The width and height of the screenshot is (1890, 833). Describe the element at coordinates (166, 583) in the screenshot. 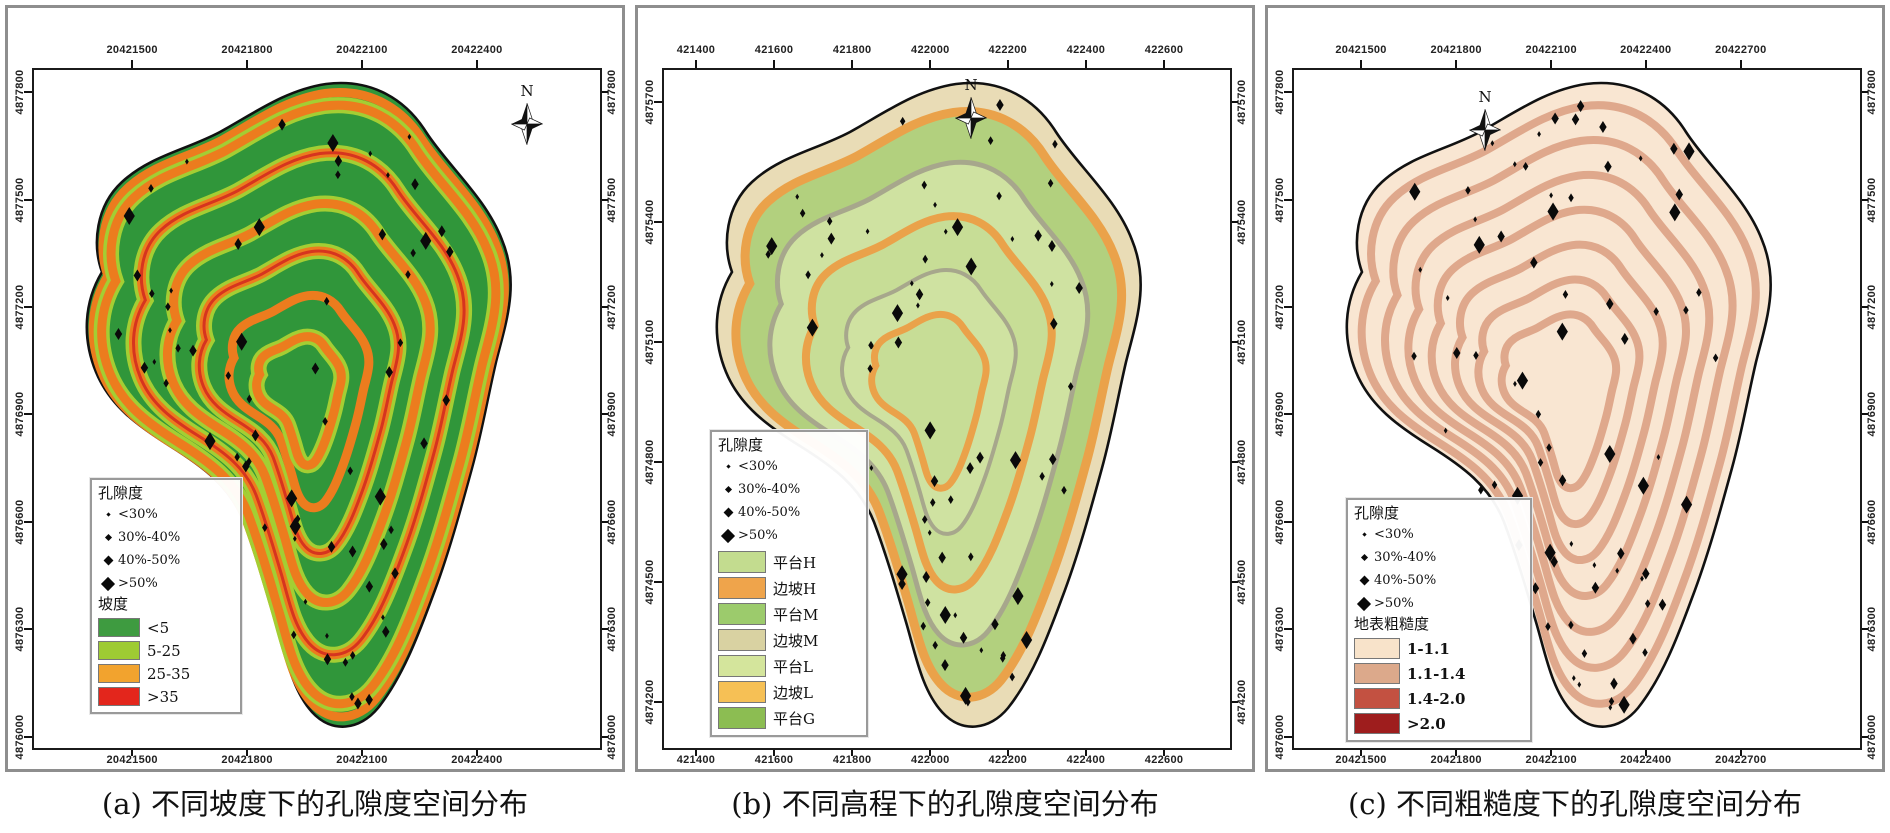

I see `legend-point-item: >50%` at that location.